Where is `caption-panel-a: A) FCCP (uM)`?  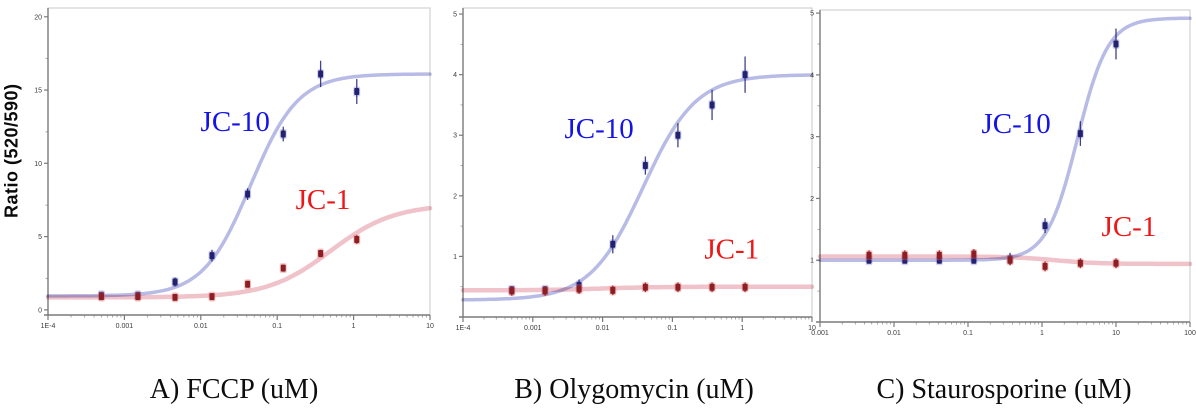
caption-panel-a: A) FCCP (uM) is located at coordinates (234, 389).